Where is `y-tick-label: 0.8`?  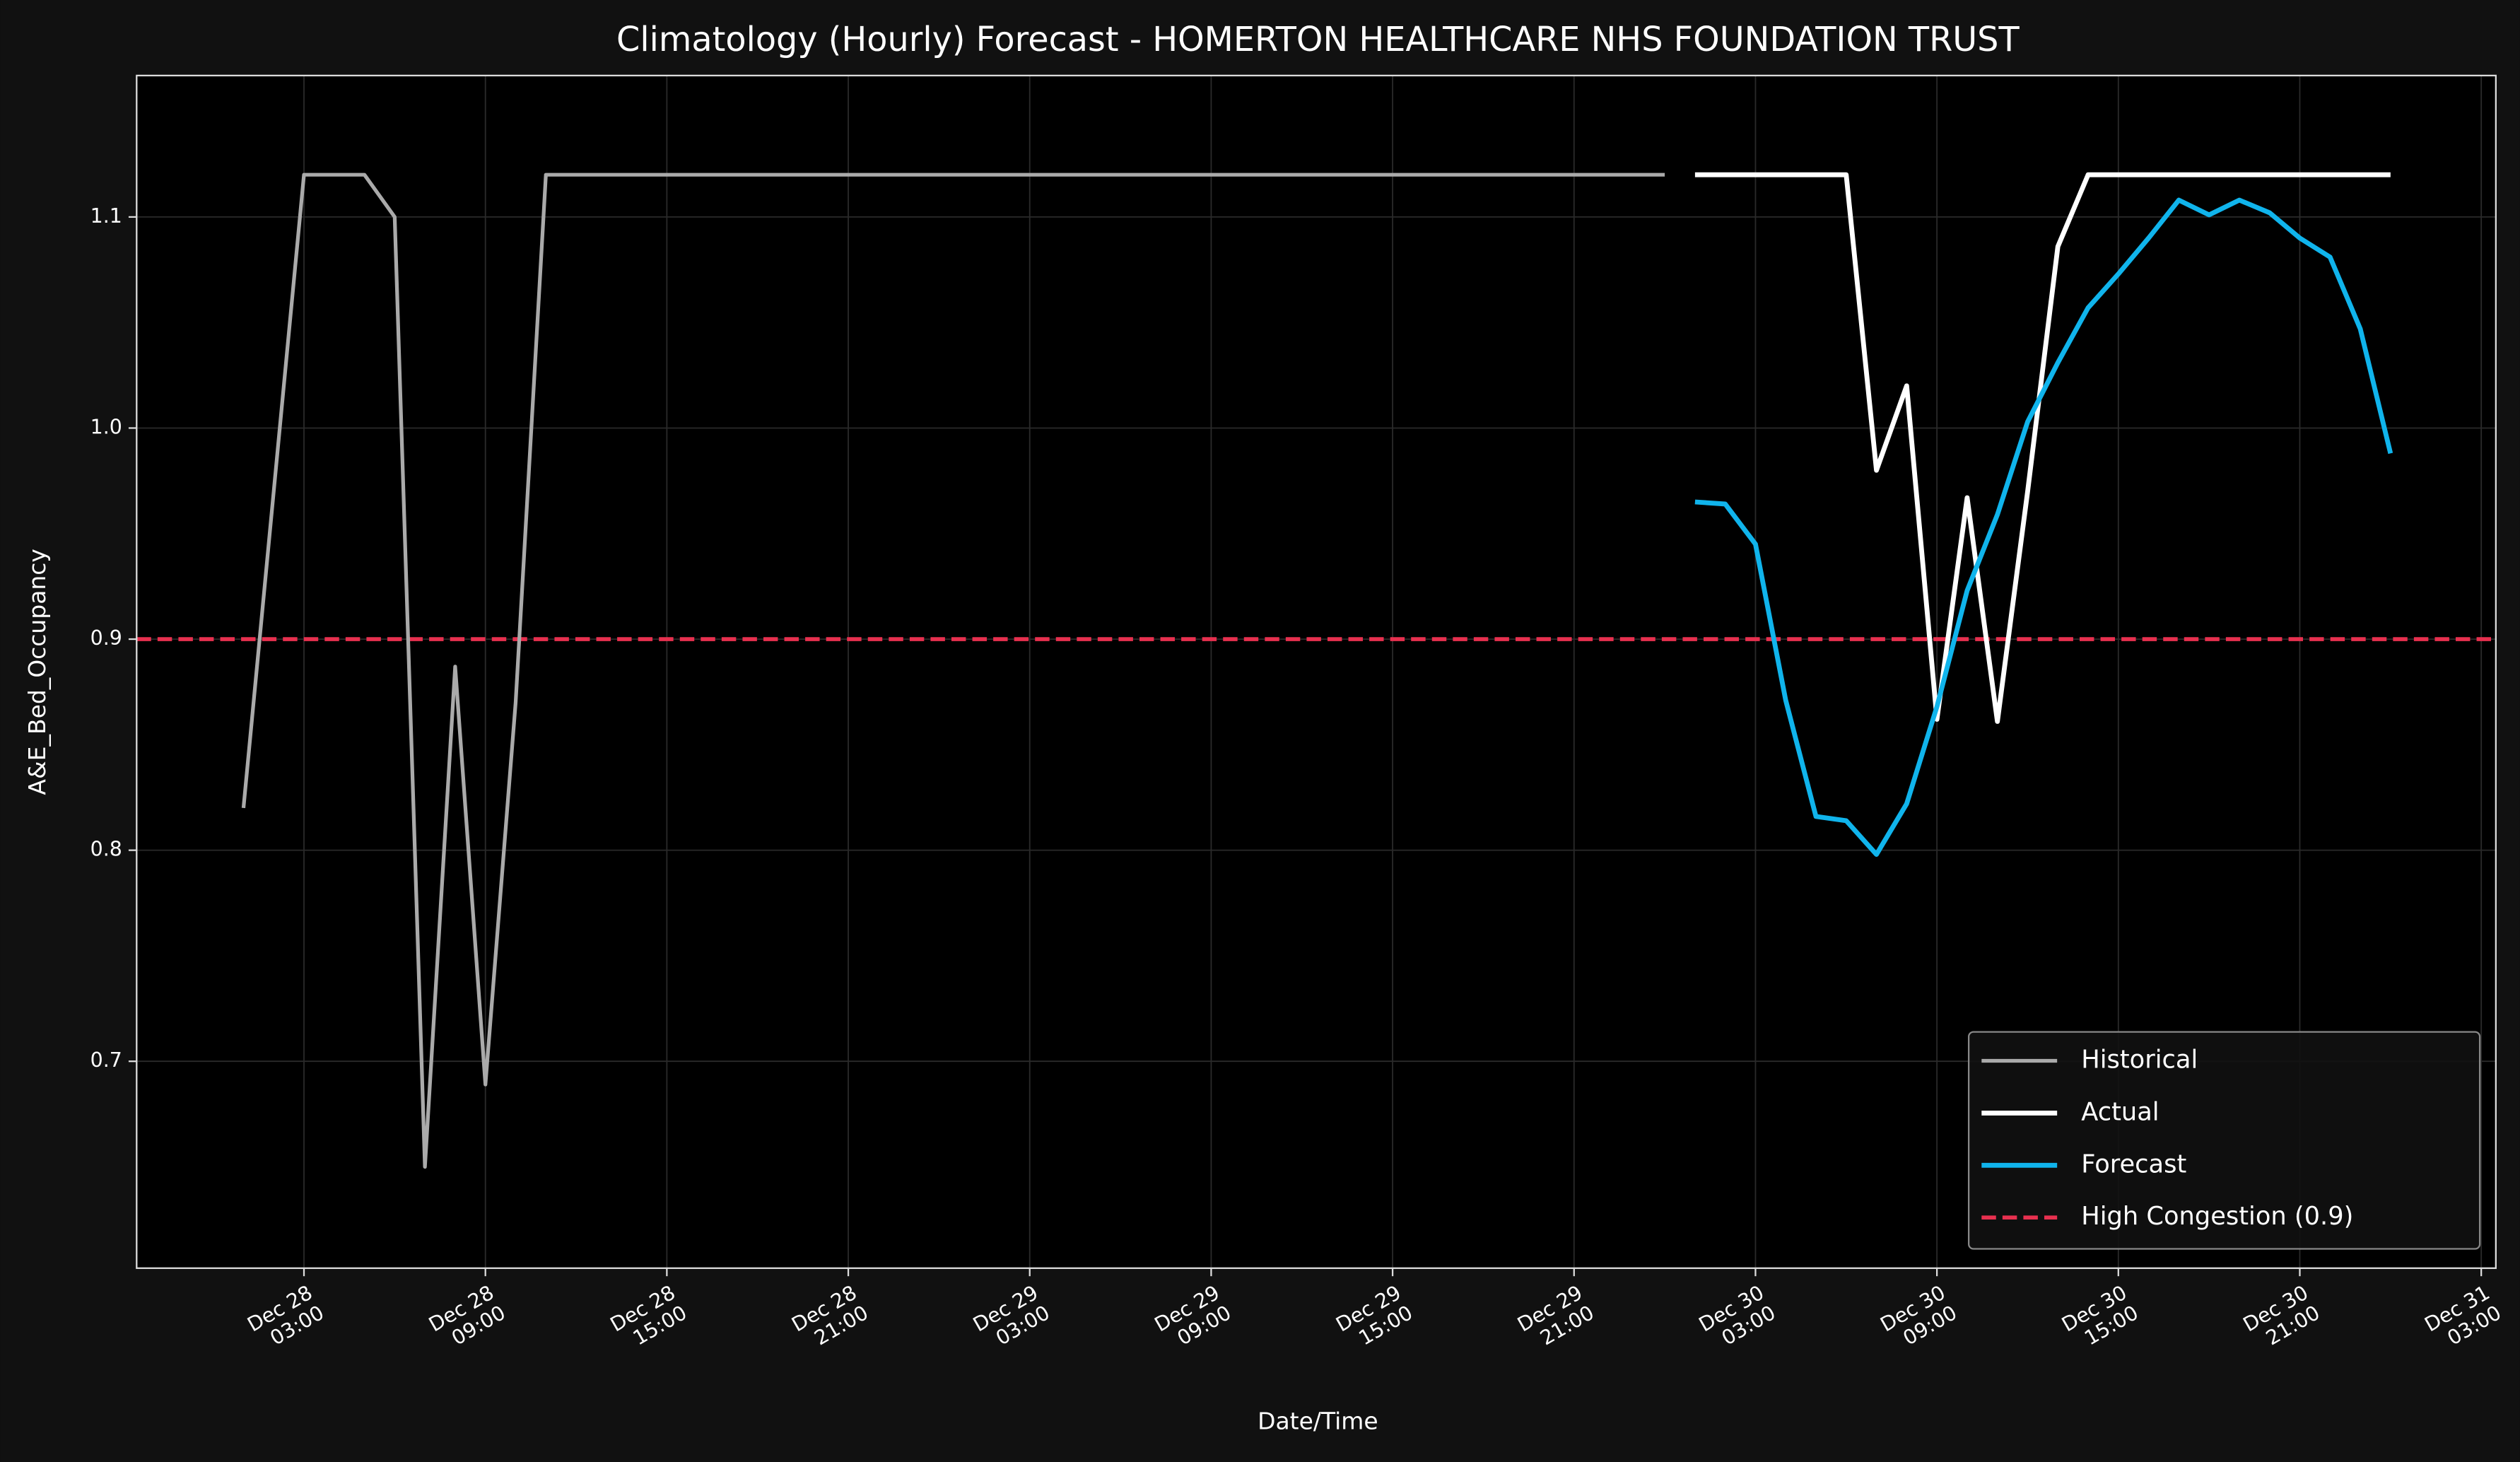 y-tick-label: 0.8 is located at coordinates (106, 849).